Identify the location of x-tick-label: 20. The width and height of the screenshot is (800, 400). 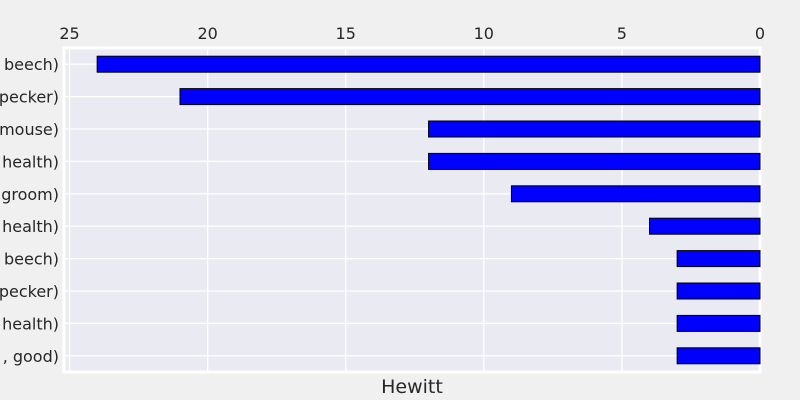
(207, 33).